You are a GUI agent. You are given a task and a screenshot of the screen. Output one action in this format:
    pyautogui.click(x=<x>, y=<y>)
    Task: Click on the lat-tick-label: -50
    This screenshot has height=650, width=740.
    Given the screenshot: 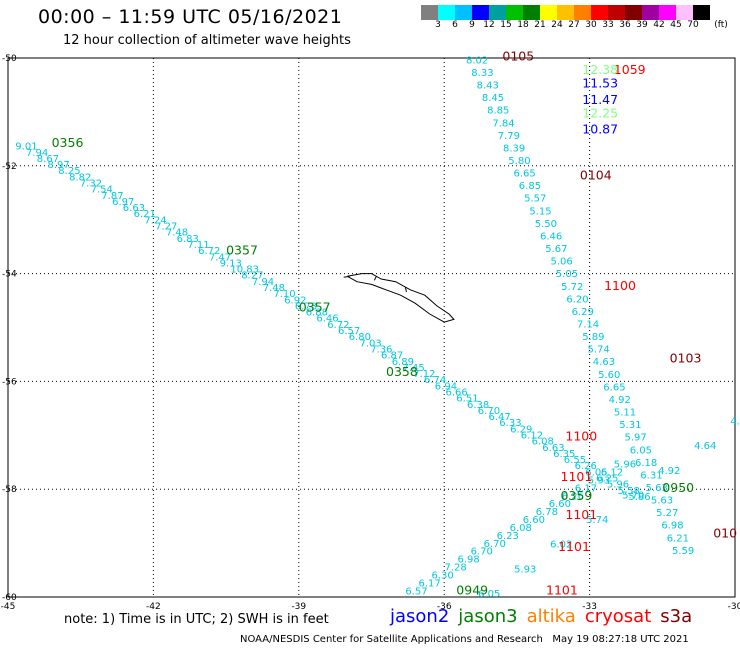 What is the action you would take?
    pyautogui.click(x=9, y=59)
    